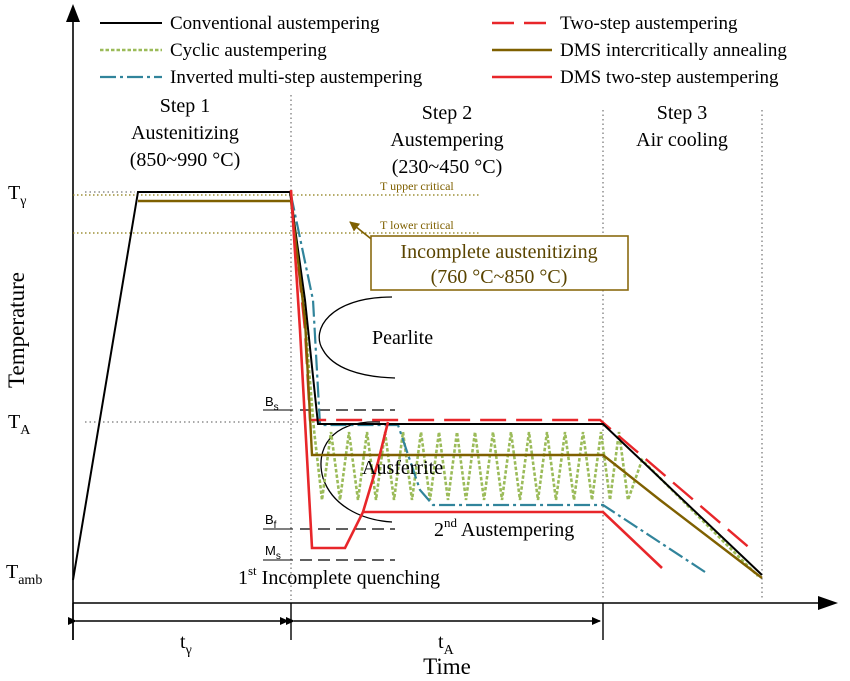 This screenshot has width=850, height=681. I want to click on lower-critical-label: T lower critical, so click(417, 225).